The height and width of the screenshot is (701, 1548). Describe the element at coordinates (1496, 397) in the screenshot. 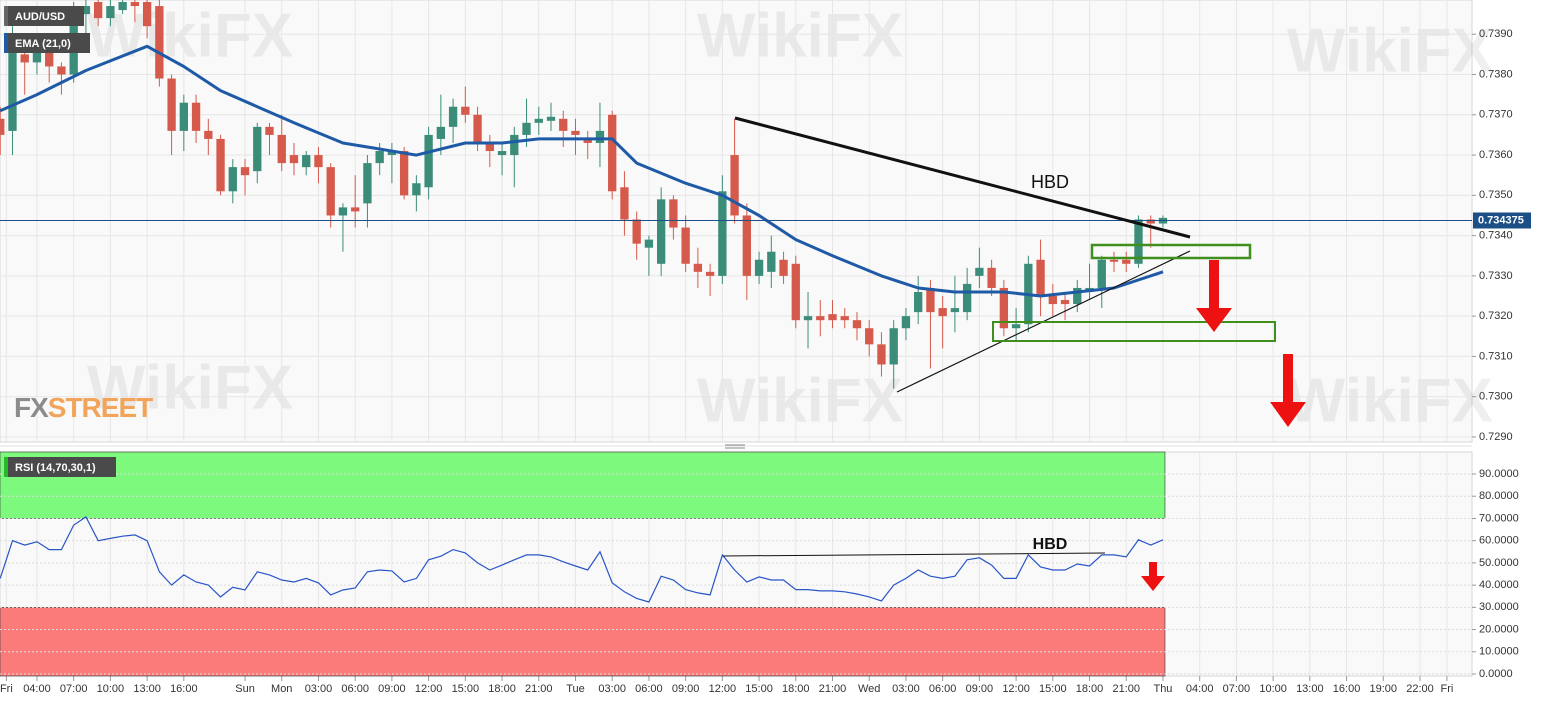

I see `y-tick-label: 0.7300` at that location.